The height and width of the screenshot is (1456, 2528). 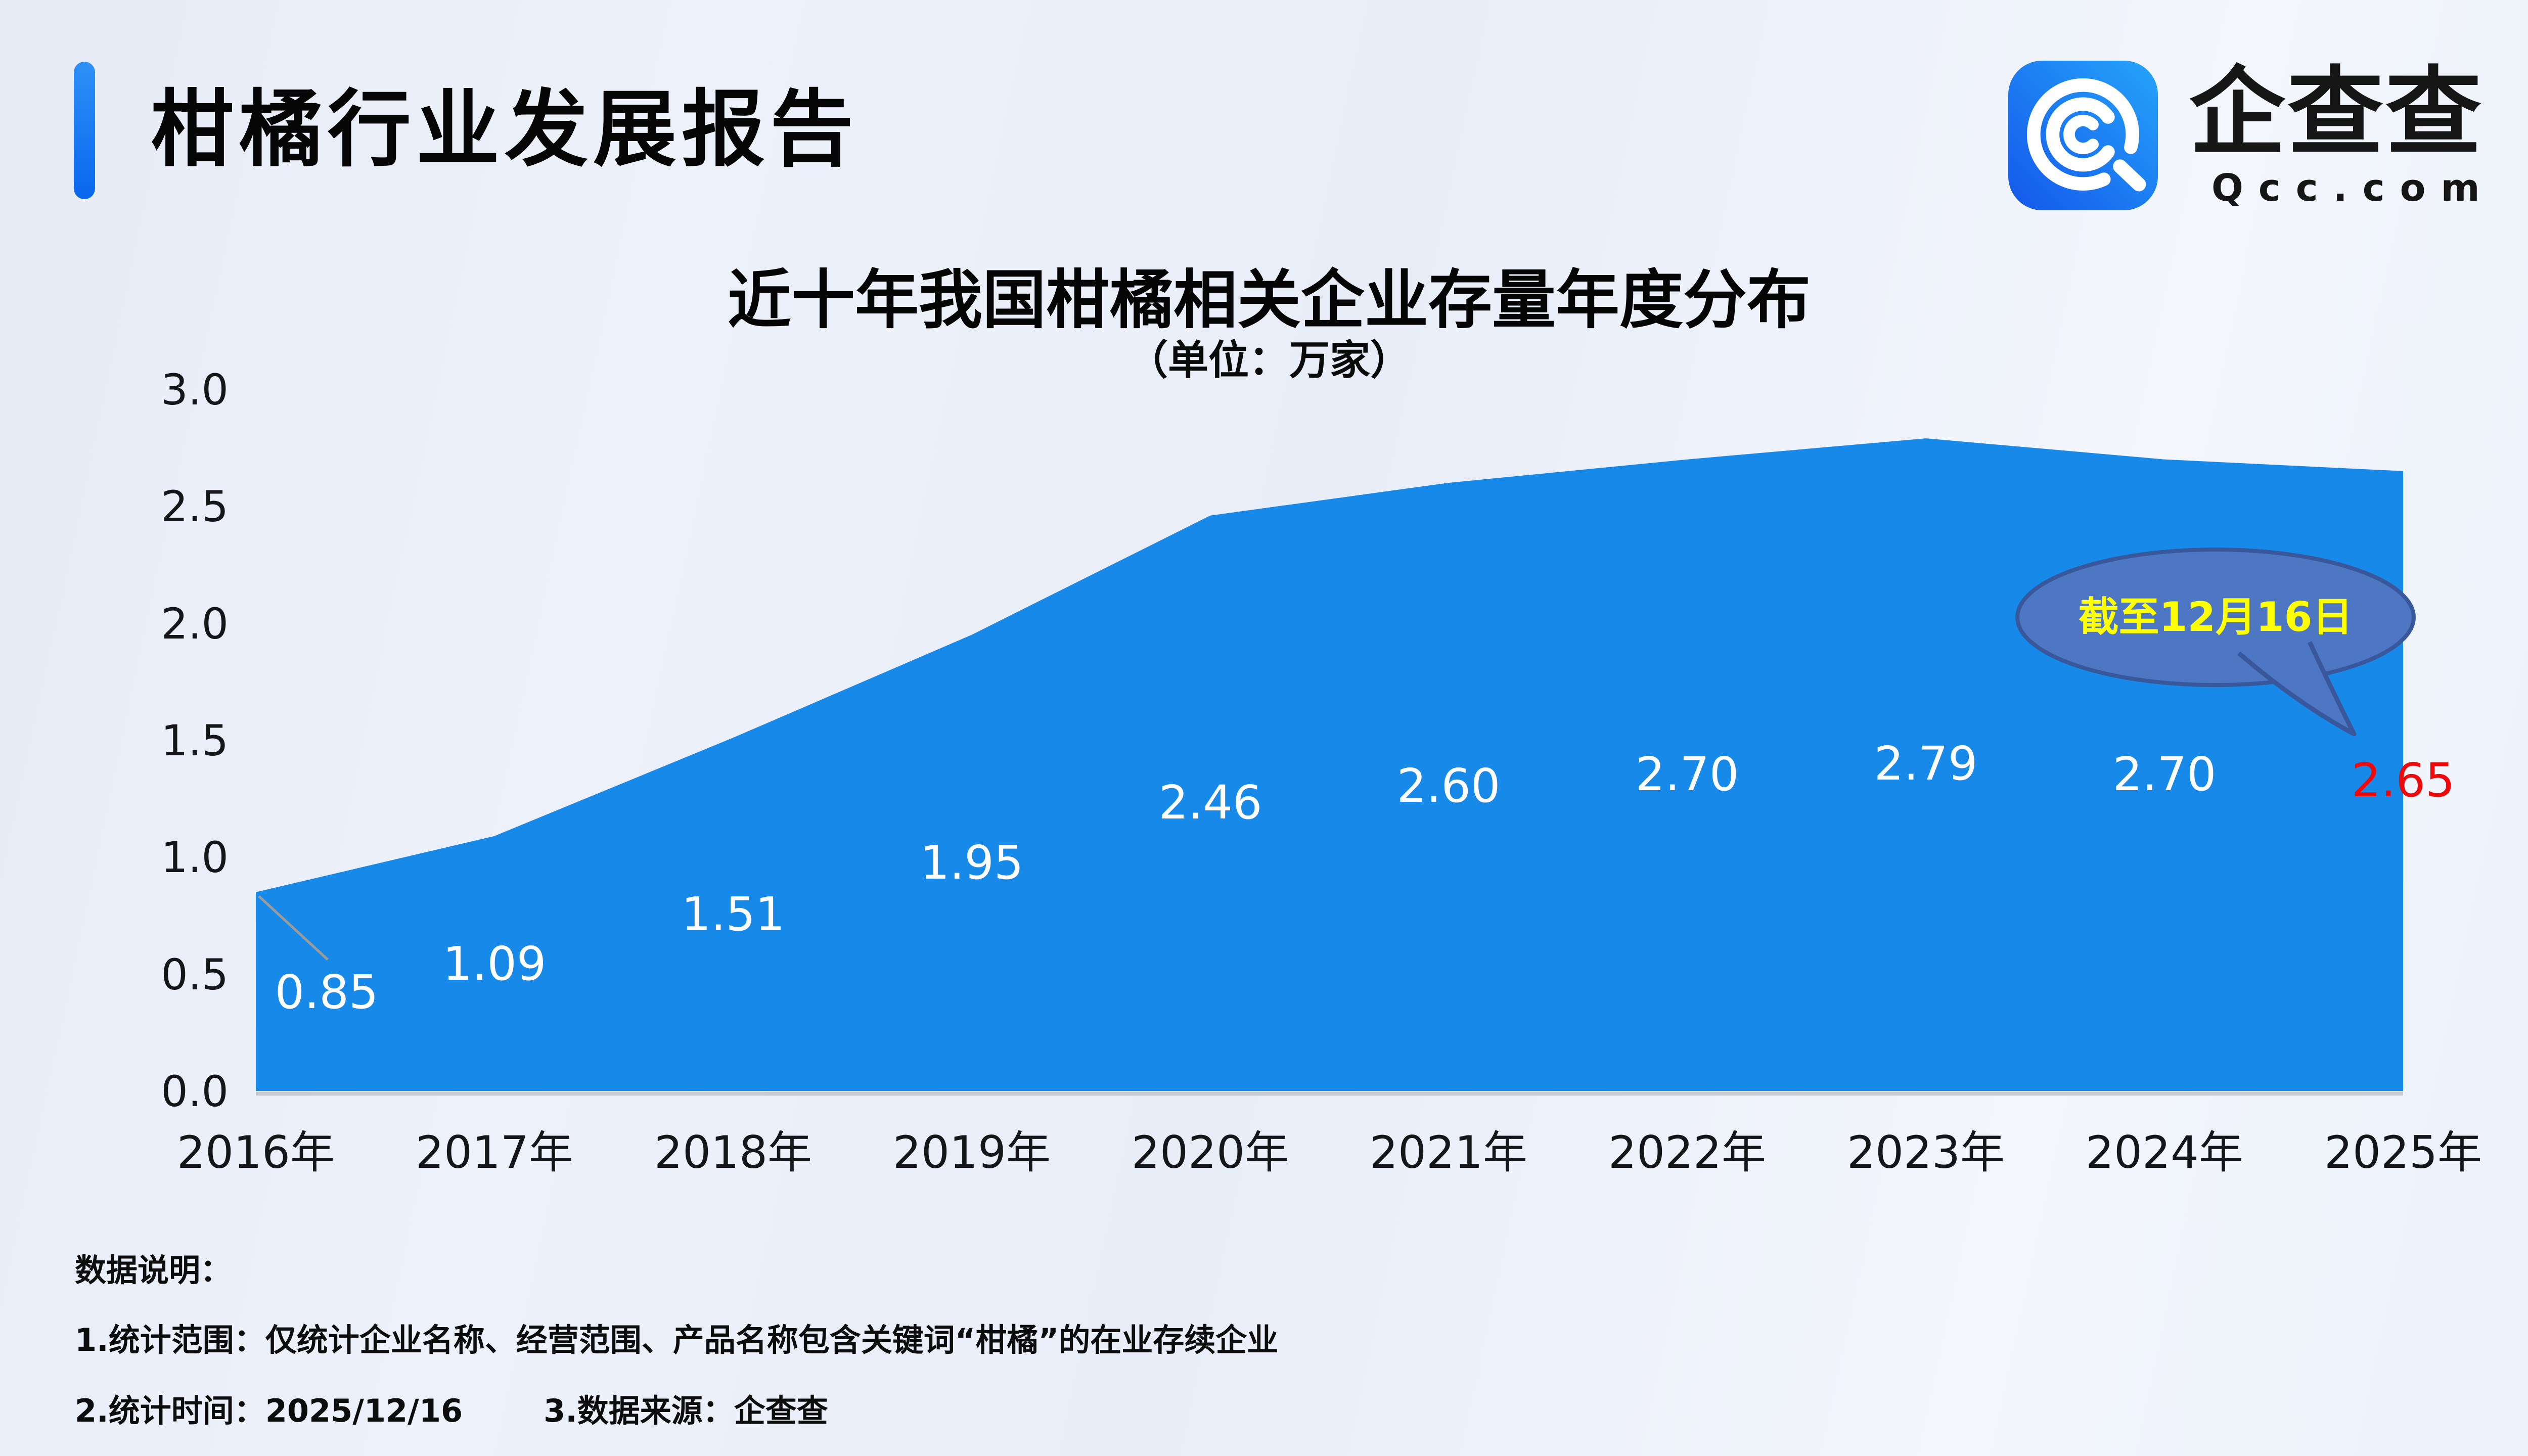 I want to click on value-label-2017: 1.09, so click(x=495, y=964).